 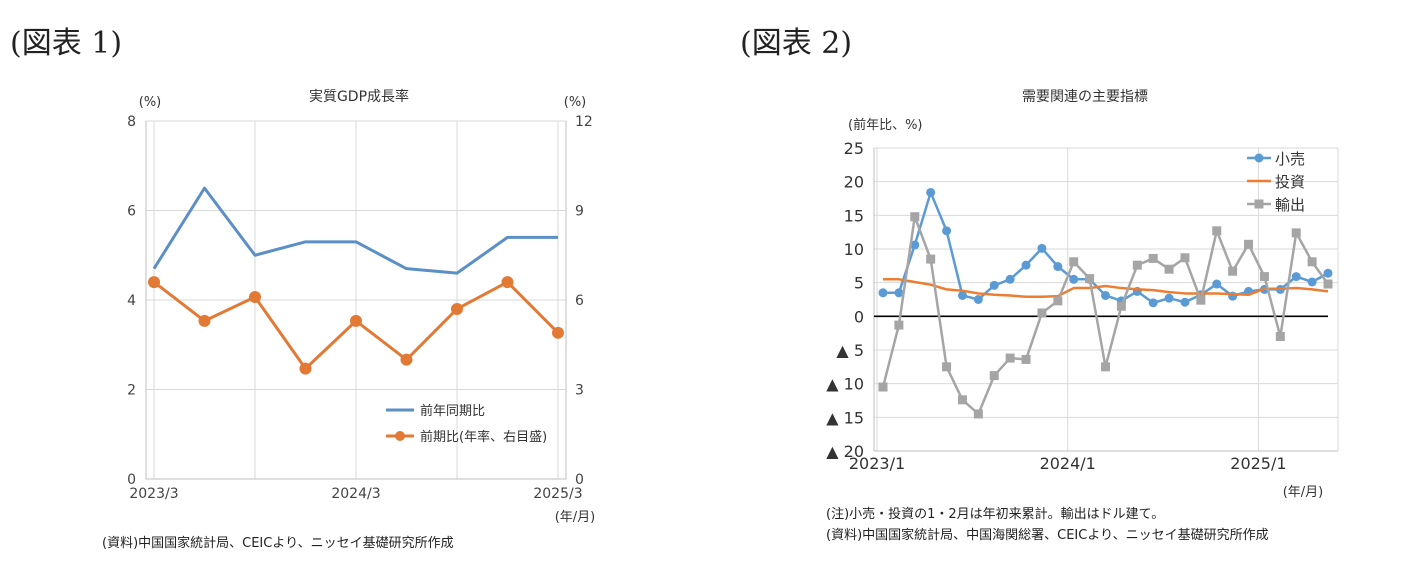 What do you see at coordinates (1068, 463) in the screenshot?
I see `chart2-x-tick-label: 2024/1` at bounding box center [1068, 463].